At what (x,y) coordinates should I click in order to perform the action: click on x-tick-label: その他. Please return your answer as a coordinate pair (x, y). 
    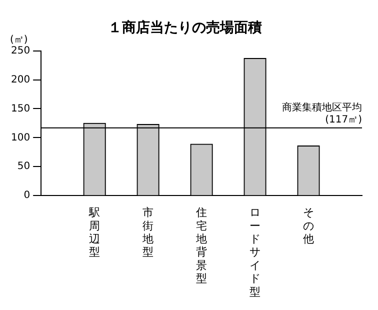
    Looking at the image, I should click on (308, 226).